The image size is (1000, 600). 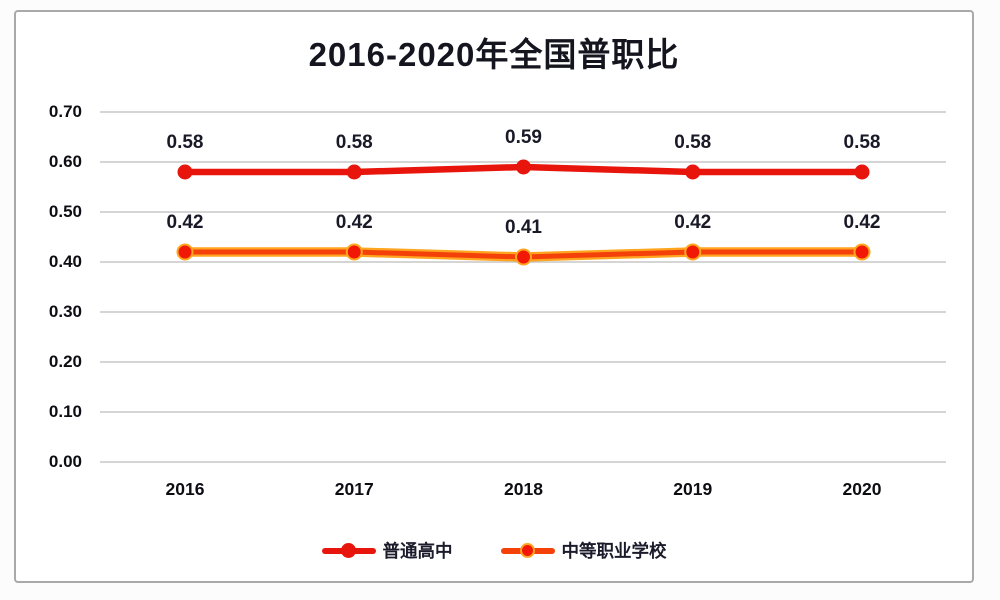 I want to click on y-tick-label: 0.10, so click(x=65, y=411).